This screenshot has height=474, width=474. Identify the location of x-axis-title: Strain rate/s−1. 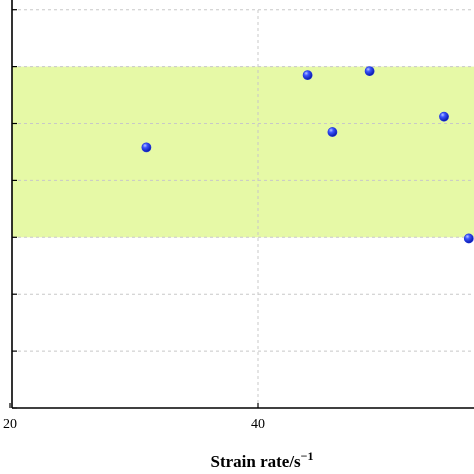
(261, 460).